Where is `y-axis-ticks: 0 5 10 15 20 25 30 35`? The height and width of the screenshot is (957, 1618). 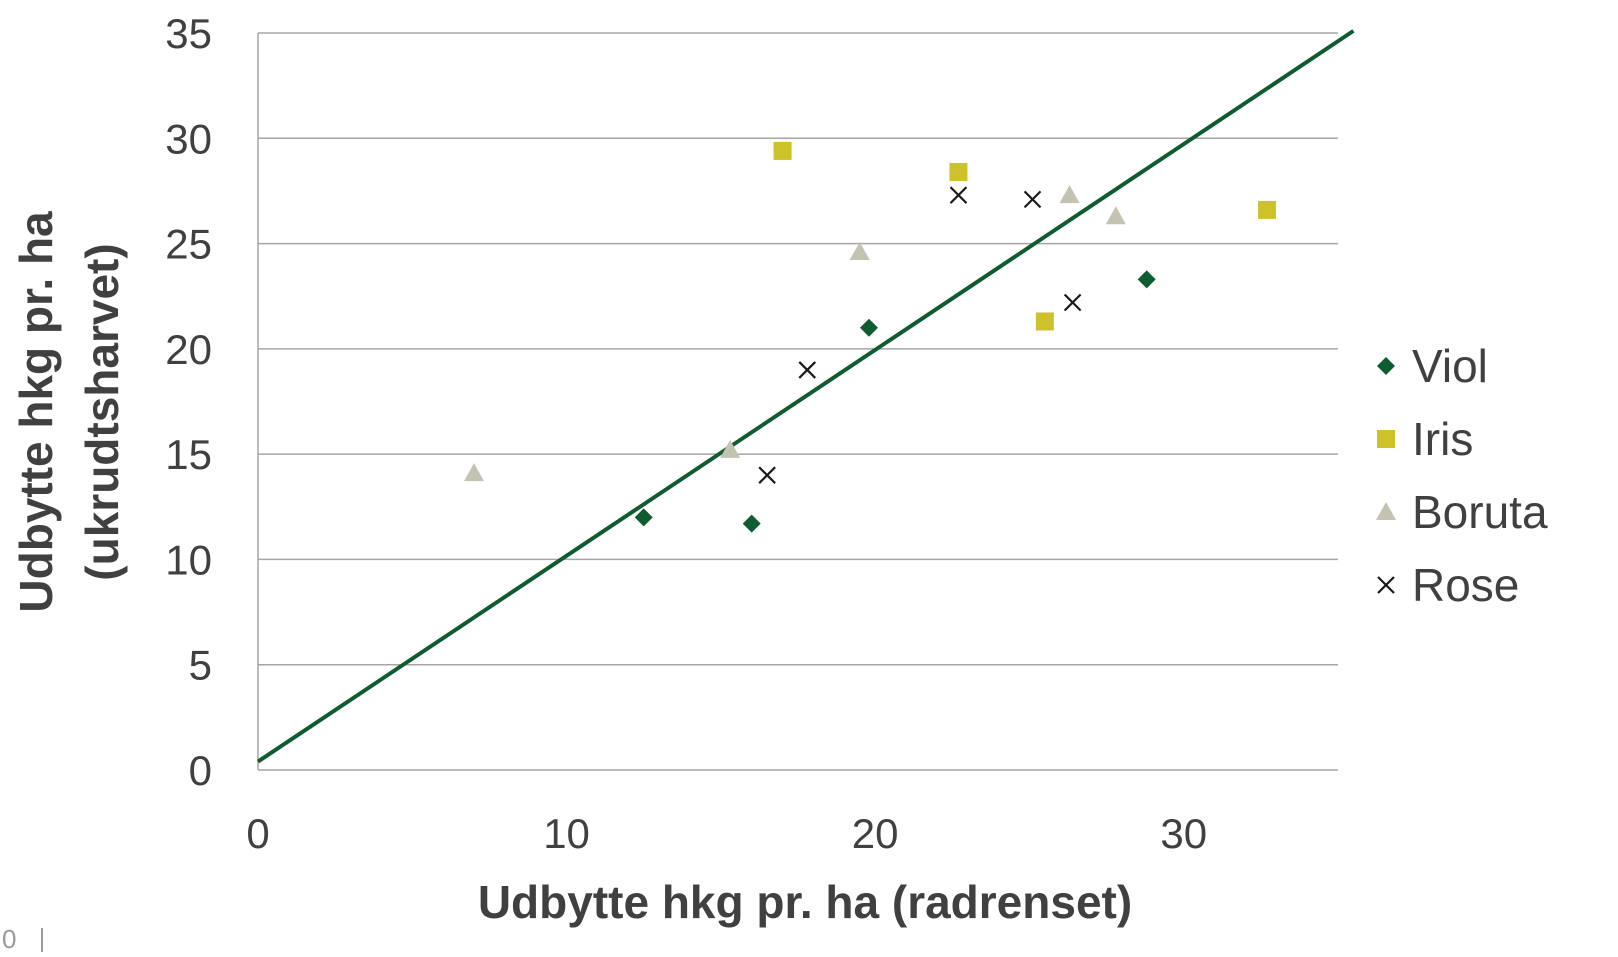 y-axis-ticks: 0 5 10 15 20 25 30 35 is located at coordinates (188, 402).